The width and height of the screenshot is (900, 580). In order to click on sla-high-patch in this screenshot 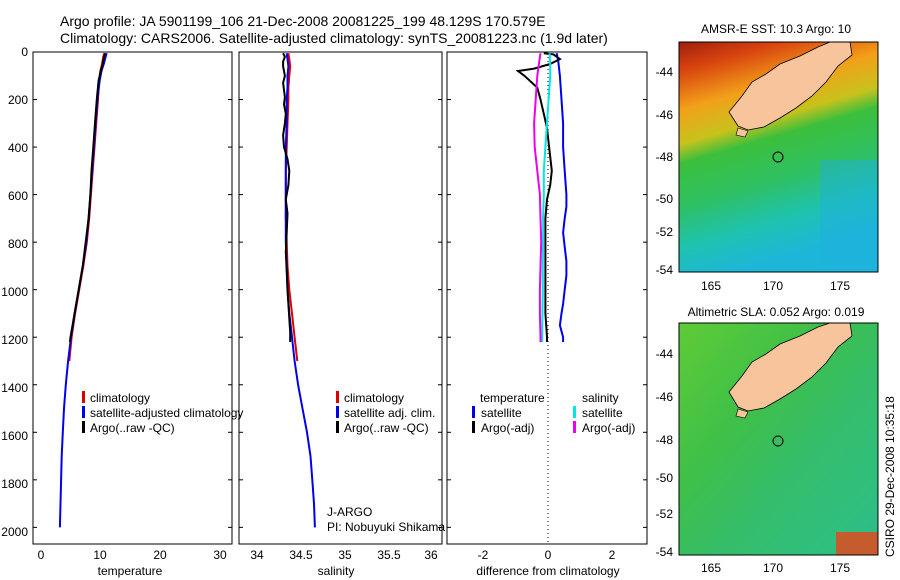, I will do `click(857, 543)`.